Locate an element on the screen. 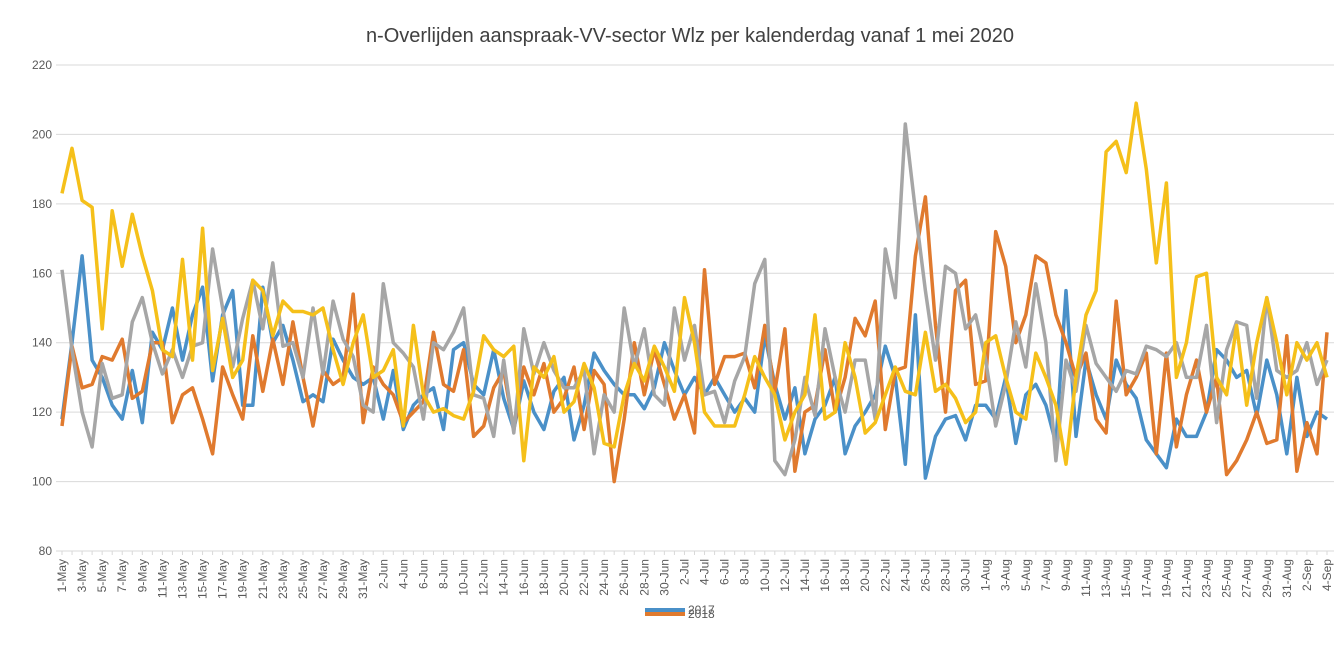  x-tick-label: 30-Jul is located at coordinates (966, 575).